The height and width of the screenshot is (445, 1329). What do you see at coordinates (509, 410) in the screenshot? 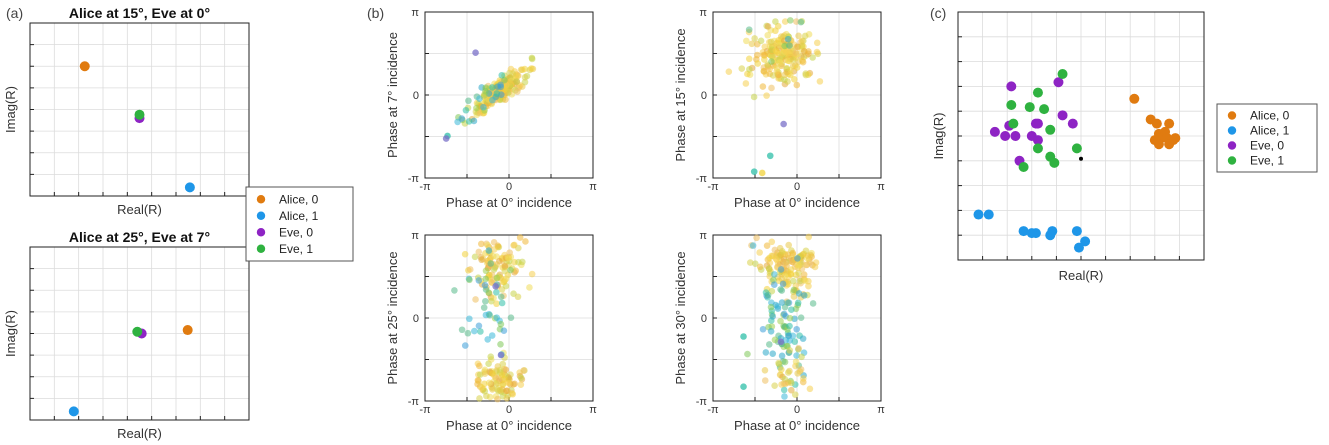
I see `x-tick-label: 0` at bounding box center [509, 410].